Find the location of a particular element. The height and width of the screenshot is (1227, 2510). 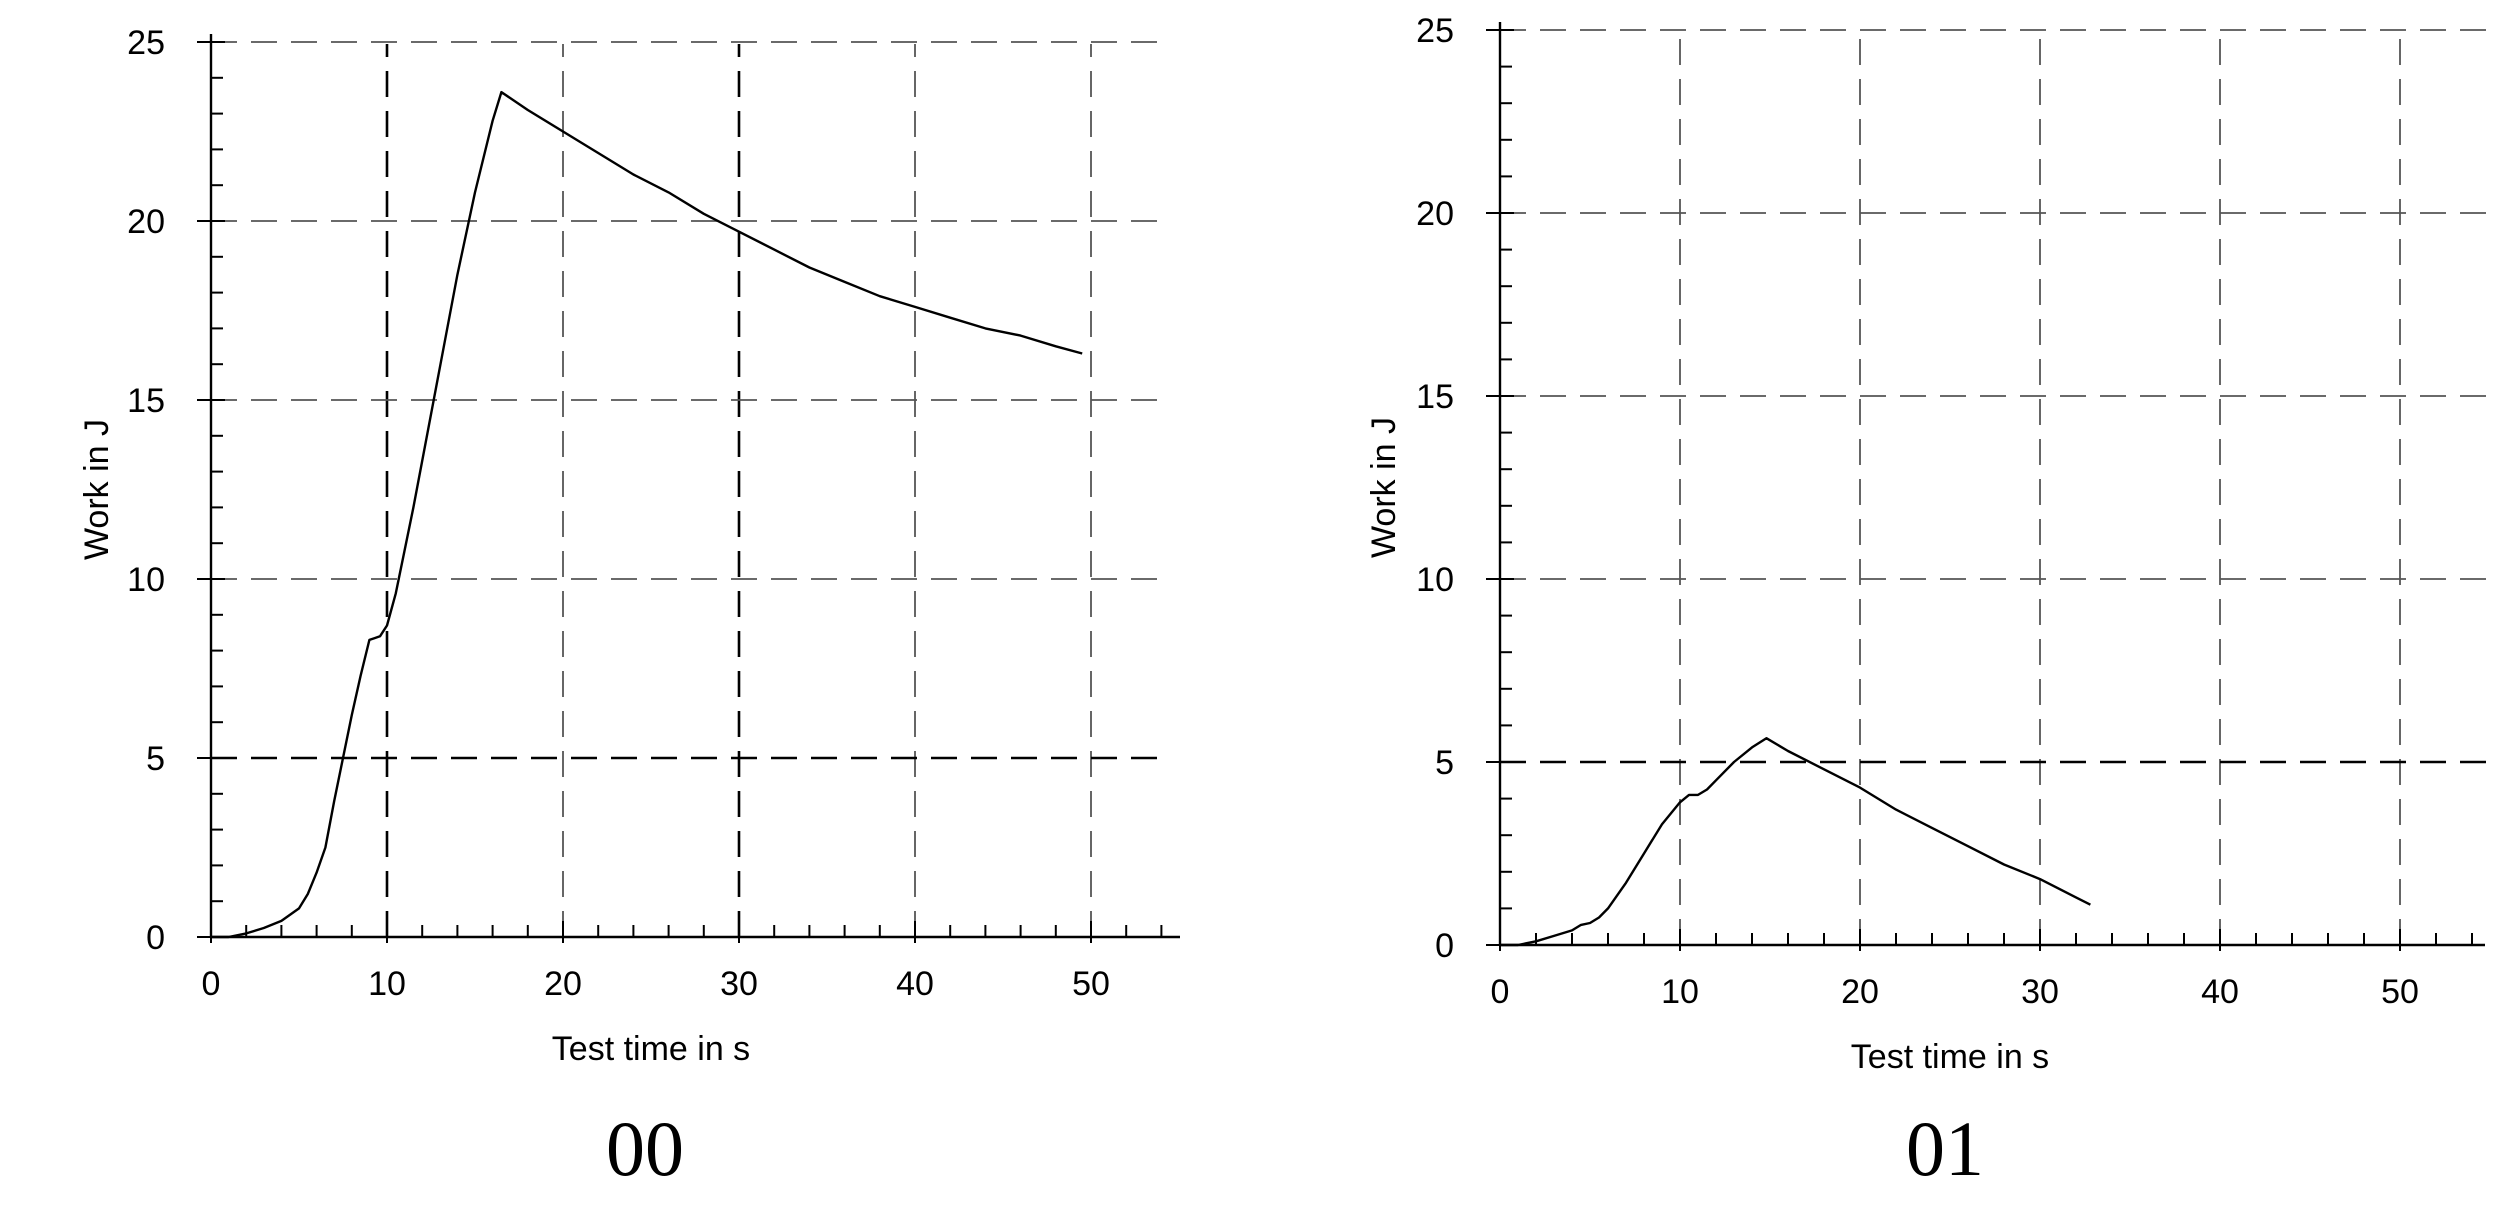

series-line is located at coordinates (1795, 842).